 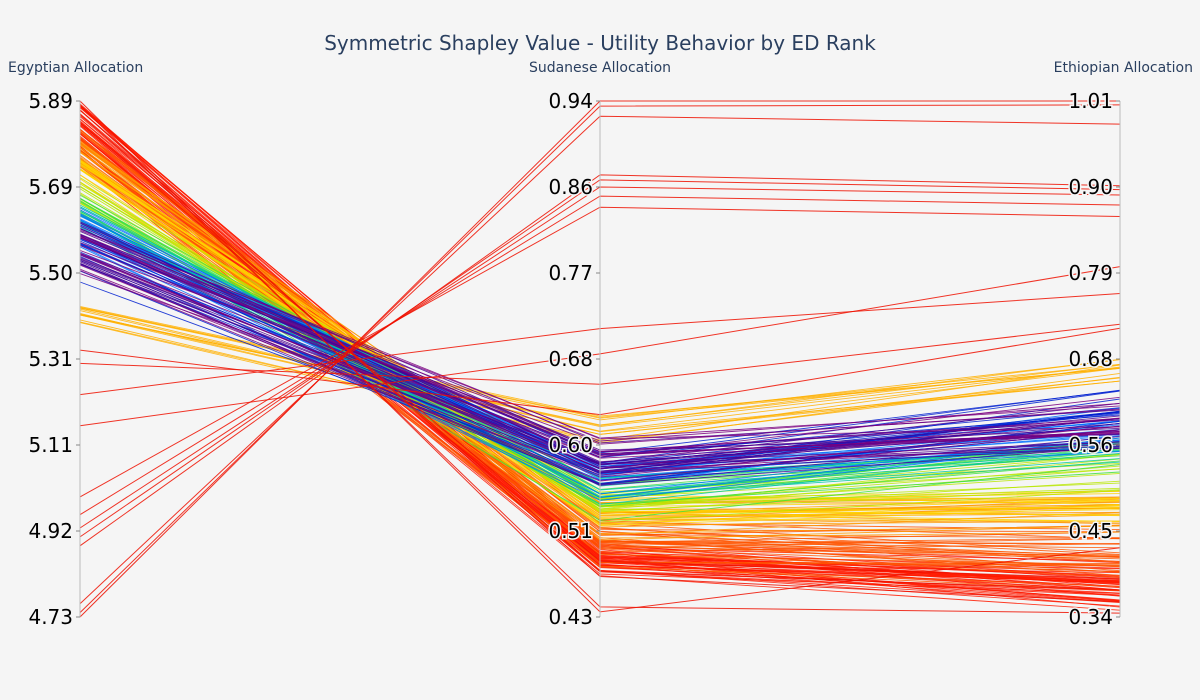 What do you see at coordinates (50, 617) in the screenshot?
I see `tick-label: 4.73` at bounding box center [50, 617].